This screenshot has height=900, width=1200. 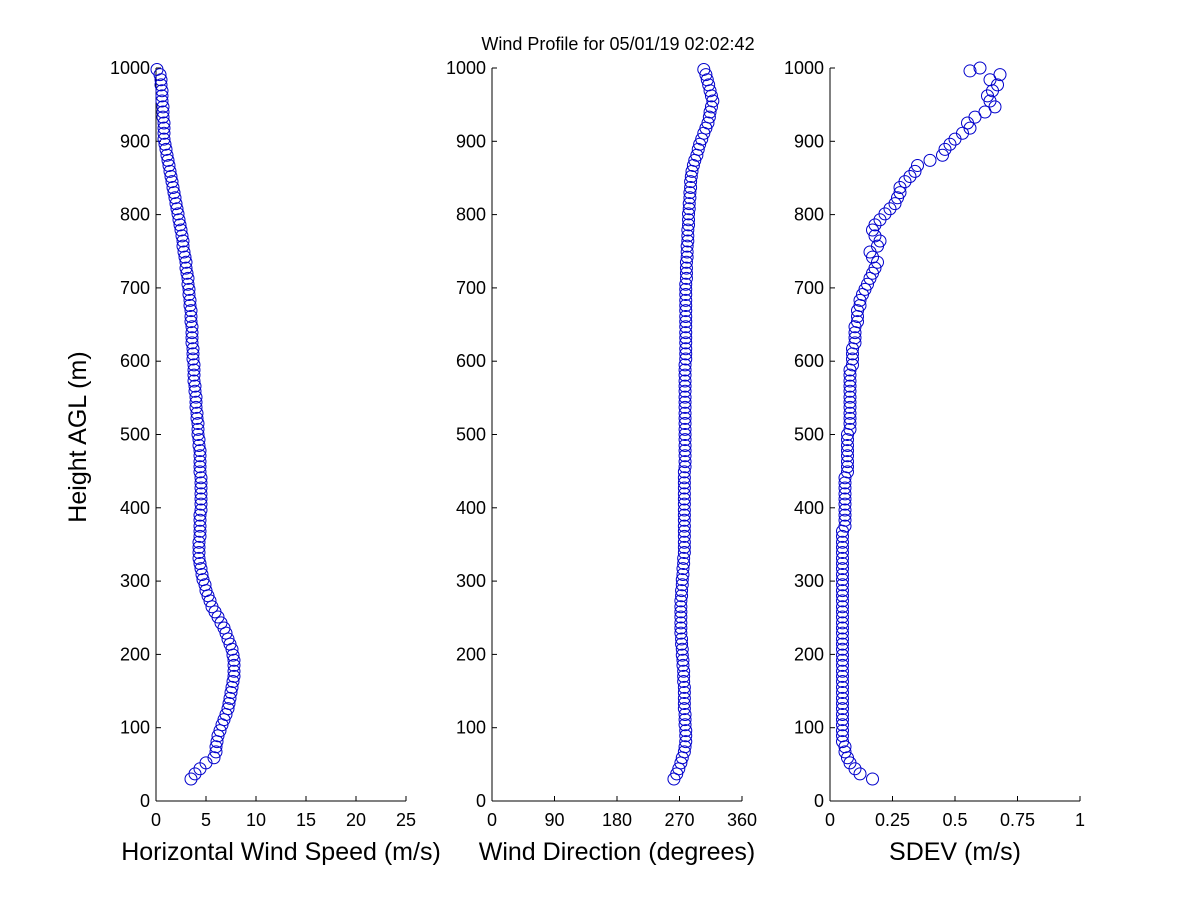 What do you see at coordinates (830, 820) in the screenshot?
I see `x-tick-label: 0` at bounding box center [830, 820].